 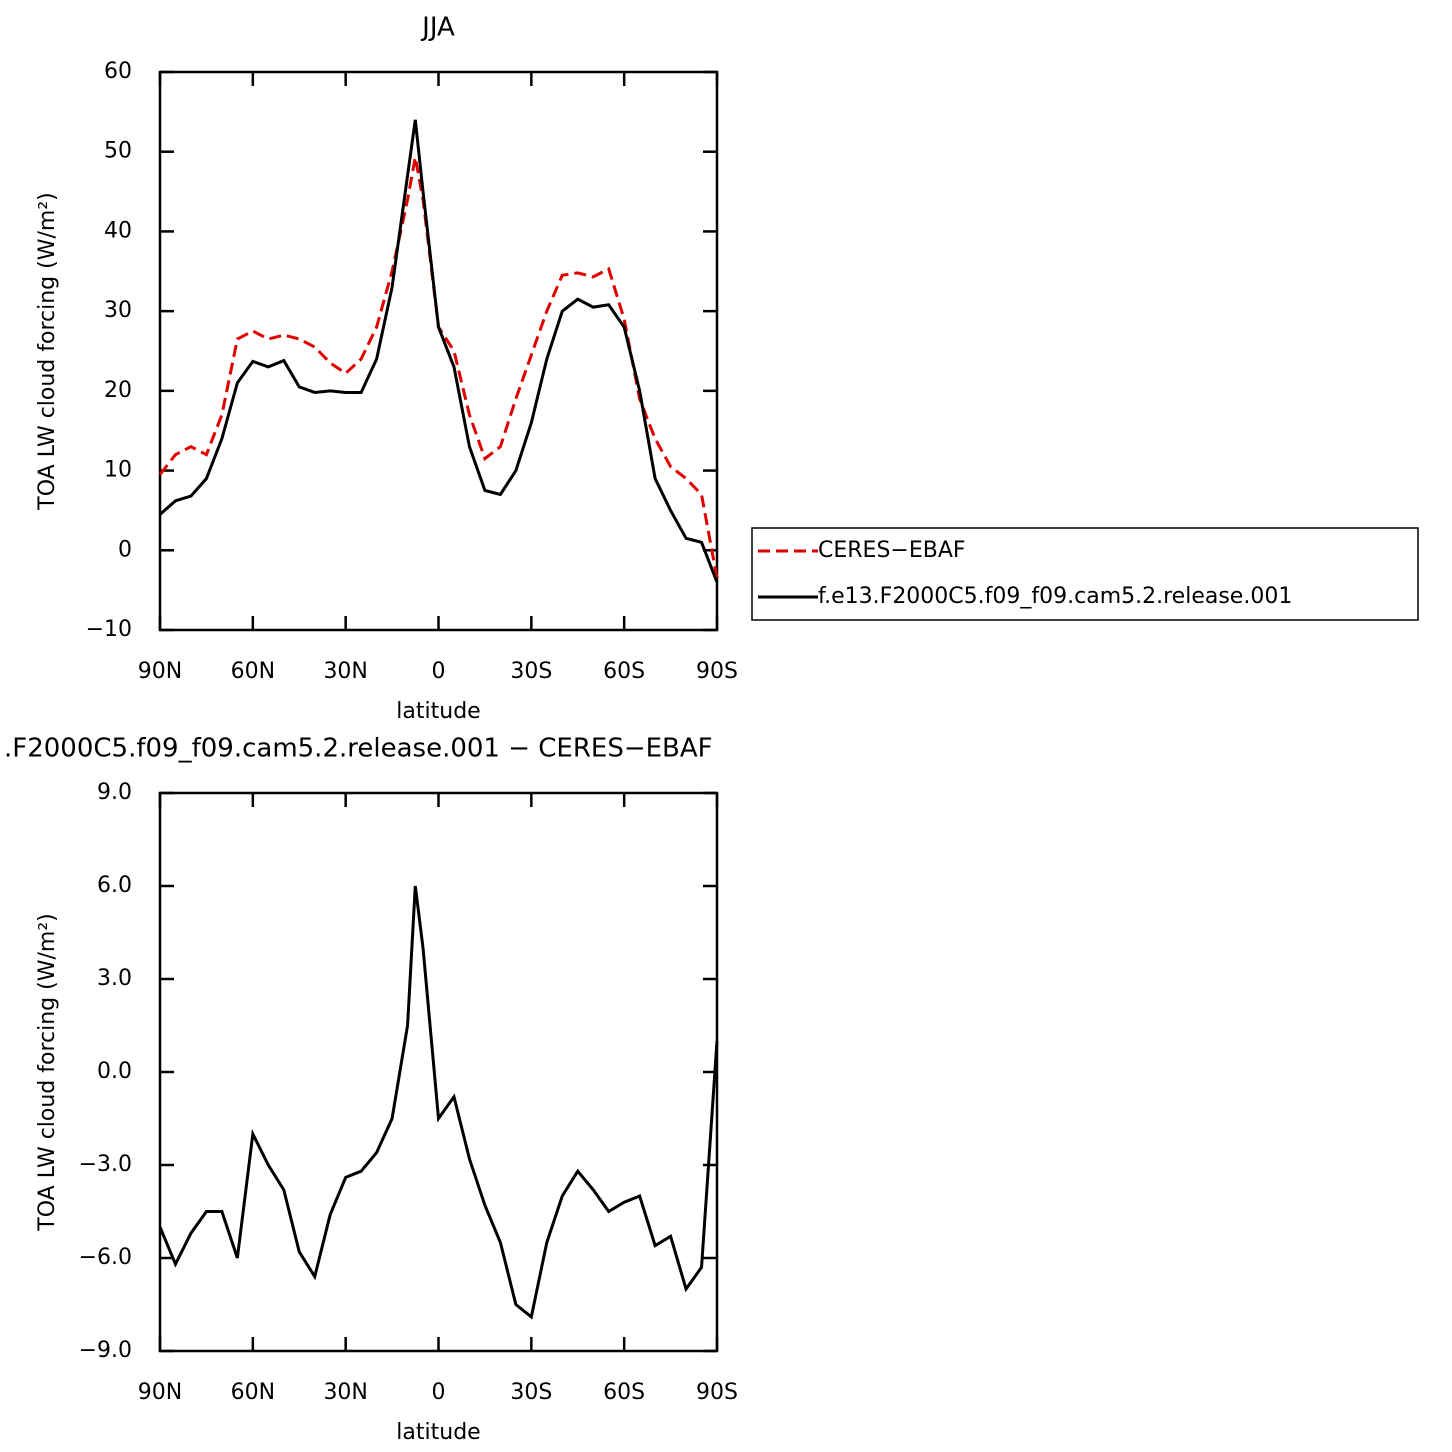 I want to click on y-tick-label: 10, so click(x=118, y=470).